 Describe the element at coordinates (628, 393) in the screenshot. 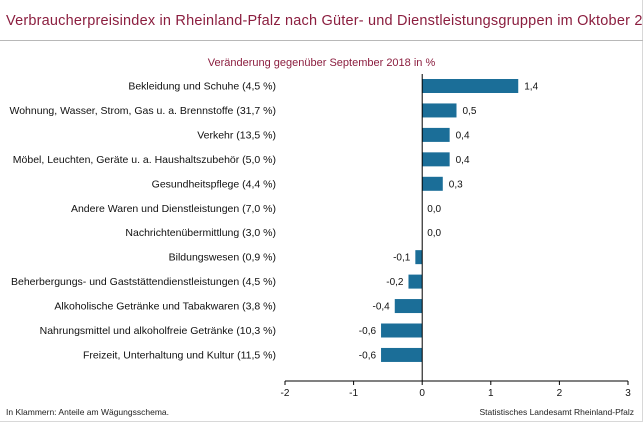

I see `x-tick-label: 3` at that location.